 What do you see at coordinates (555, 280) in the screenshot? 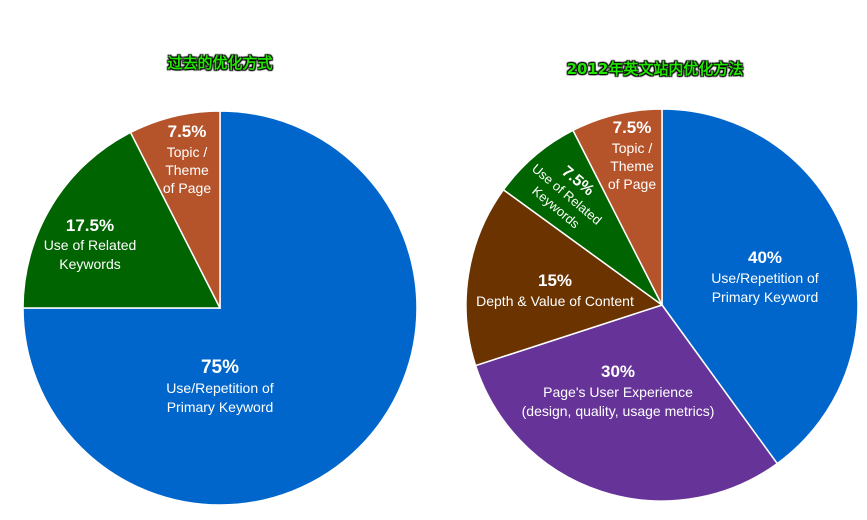
I see `right-slice-percent: 15%` at bounding box center [555, 280].